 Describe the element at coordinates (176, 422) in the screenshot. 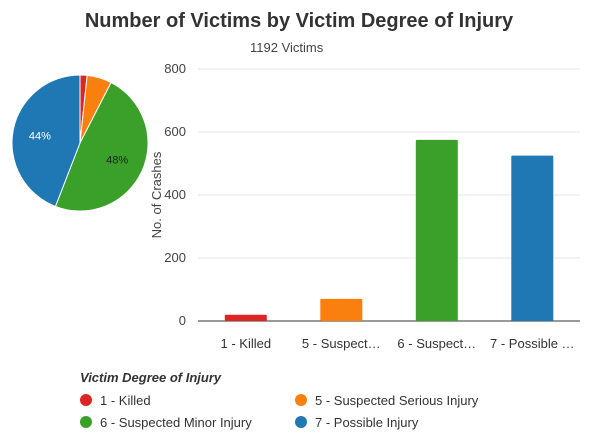

I see `legend-label: 6 - Suspected Minor Injury` at that location.